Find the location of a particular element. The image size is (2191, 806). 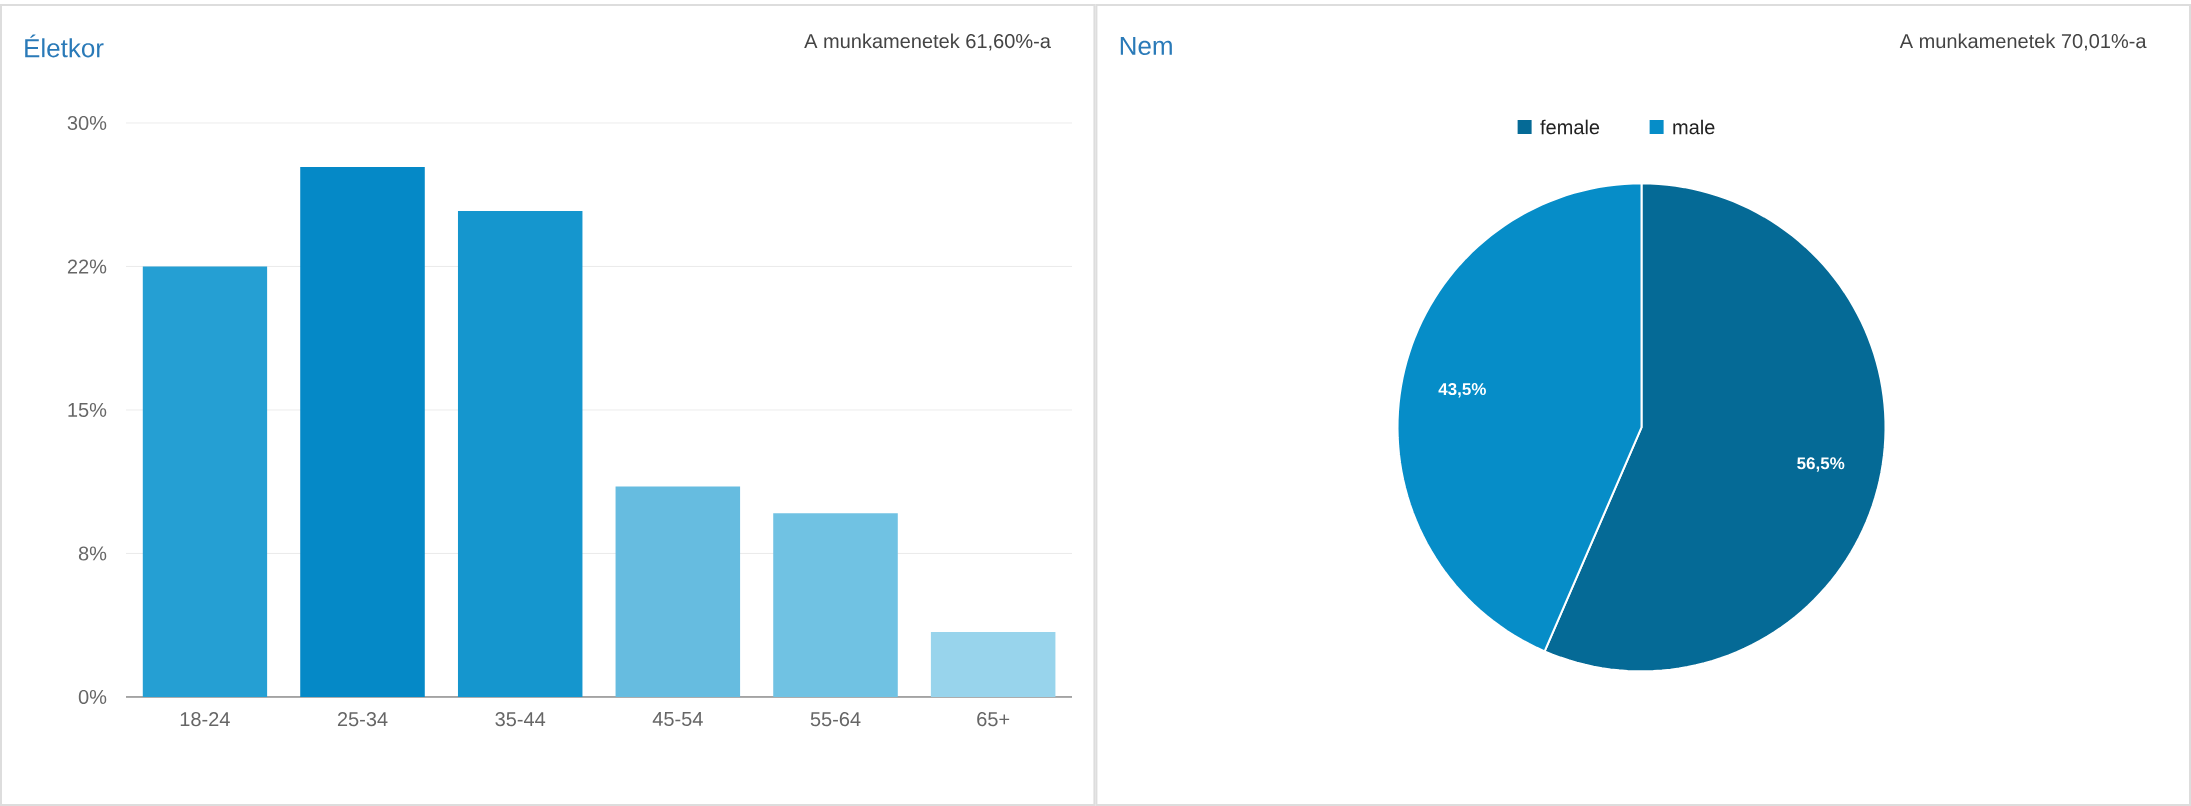

chart-subtitle: A munkamenetek 61,60%-a is located at coordinates (927, 42).